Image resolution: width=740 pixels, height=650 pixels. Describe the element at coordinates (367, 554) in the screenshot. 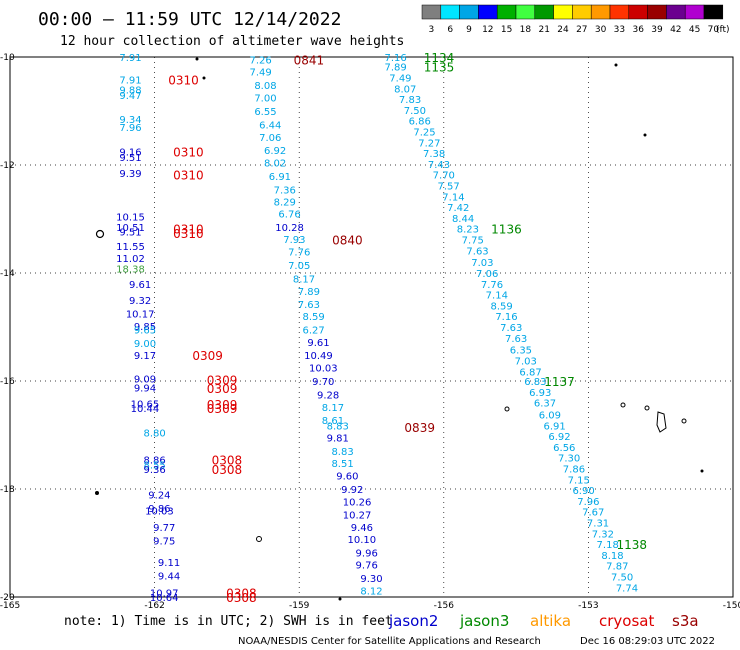

I see `swh-label: 9.96` at that location.